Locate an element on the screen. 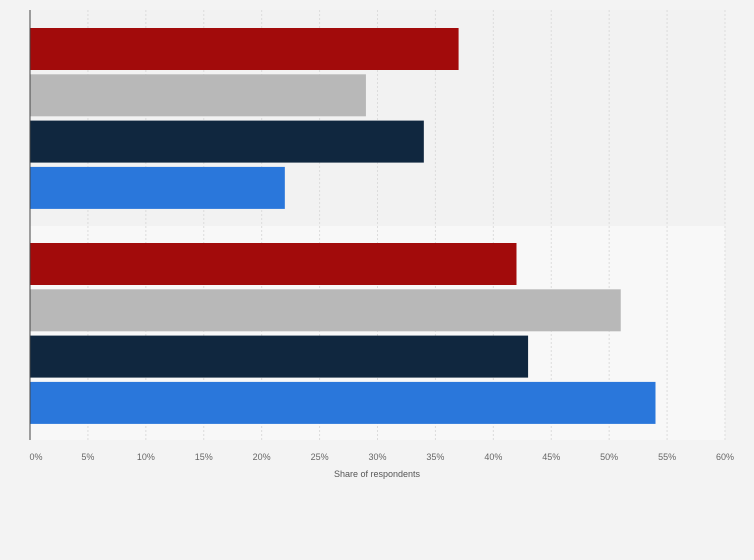  x-tick-label: 25% is located at coordinates (320, 457).